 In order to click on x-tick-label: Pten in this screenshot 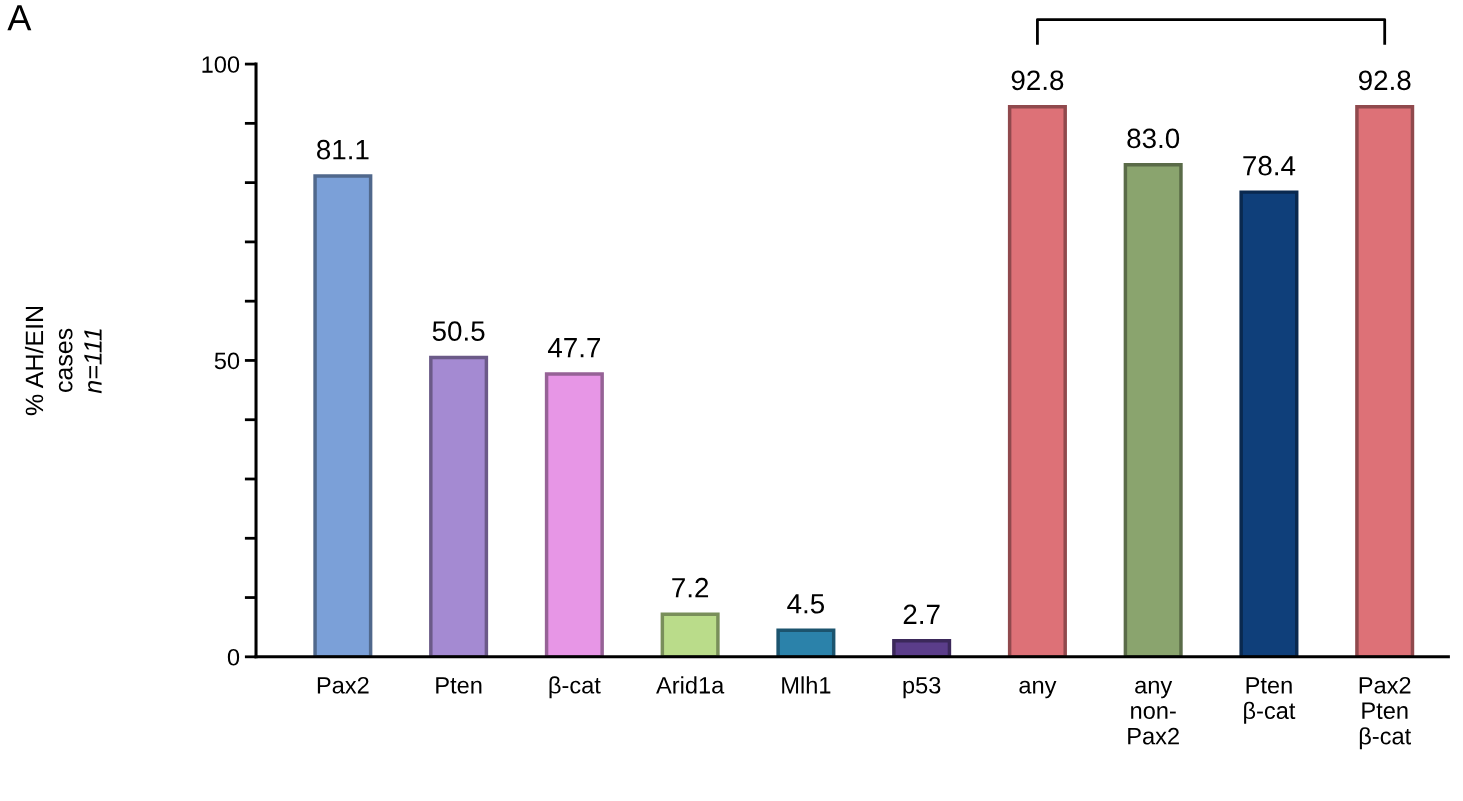, I will do `click(459, 685)`.